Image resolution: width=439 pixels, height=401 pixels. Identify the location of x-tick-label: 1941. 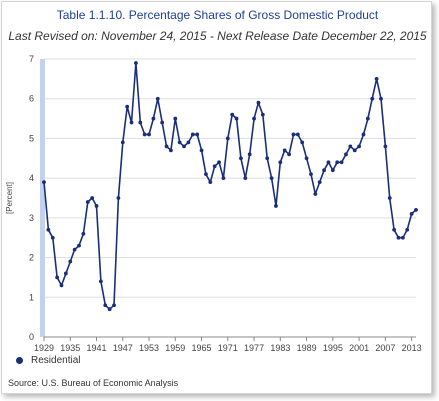
(97, 348).